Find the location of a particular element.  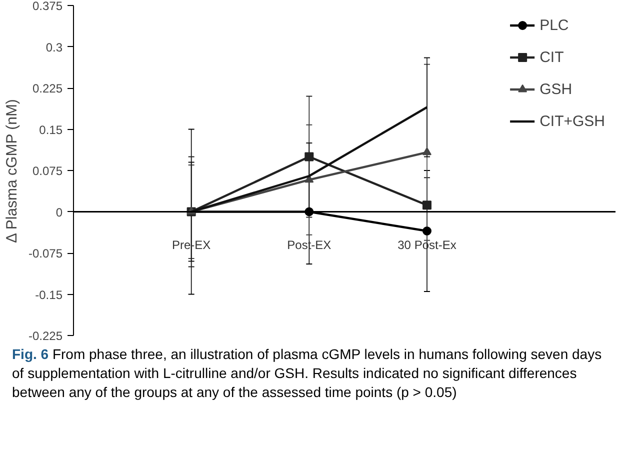

y-tick-label: 0 is located at coordinates (59, 212).